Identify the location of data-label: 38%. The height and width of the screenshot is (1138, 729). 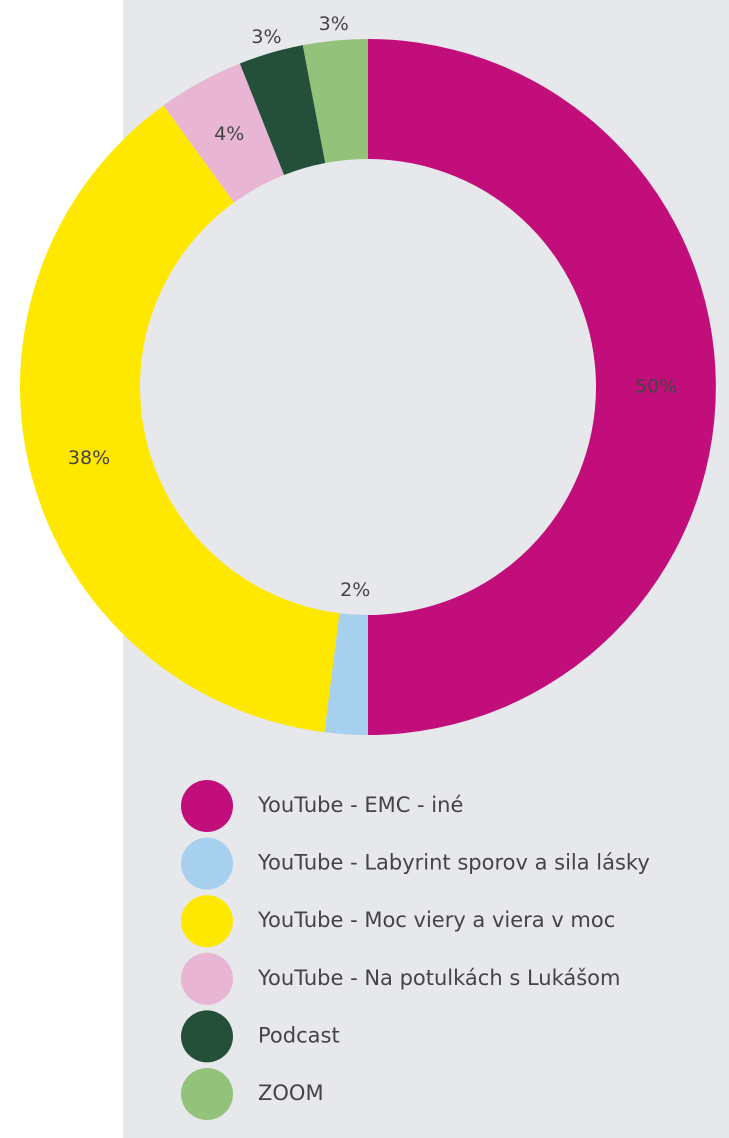
(89, 458).